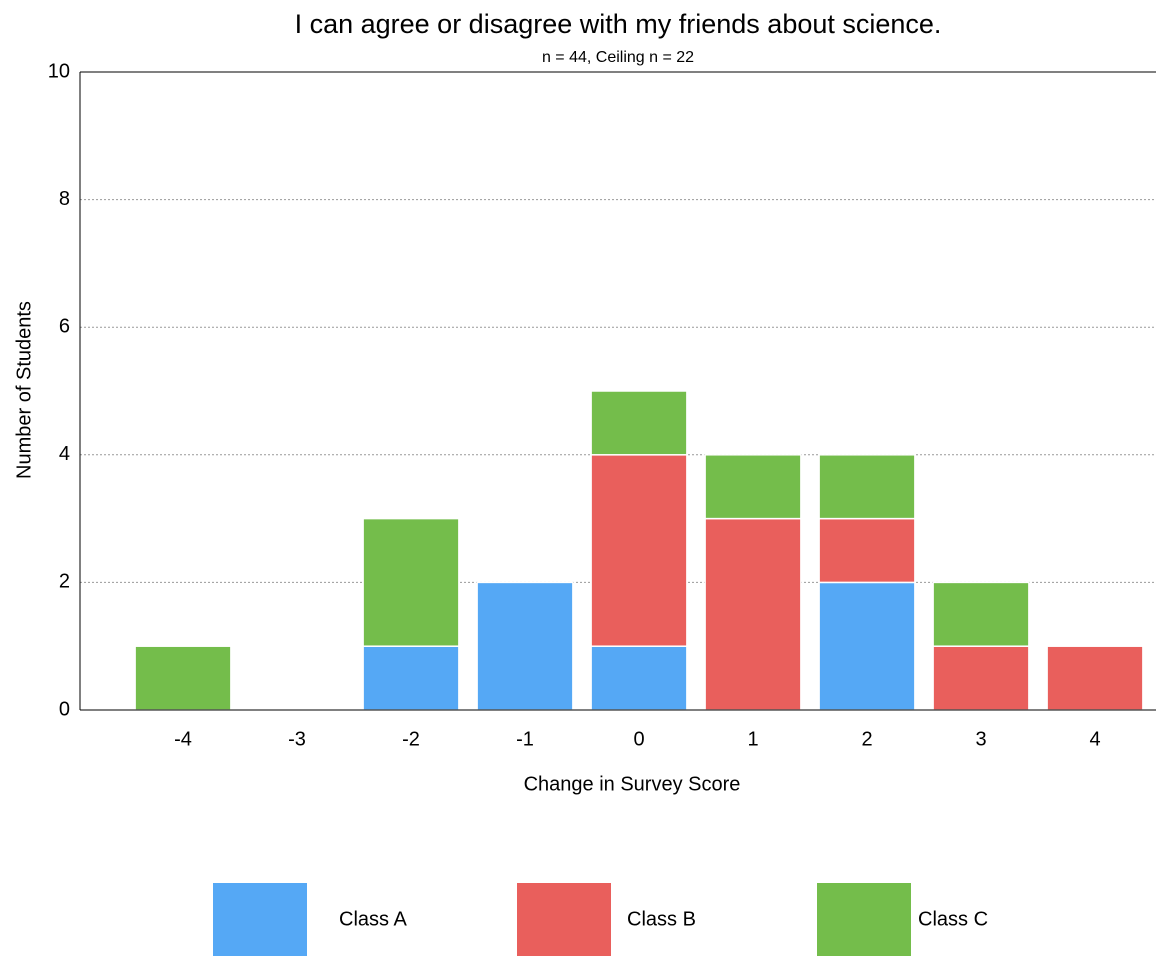  What do you see at coordinates (183, 739) in the screenshot?
I see `x-tick-label: -4` at bounding box center [183, 739].